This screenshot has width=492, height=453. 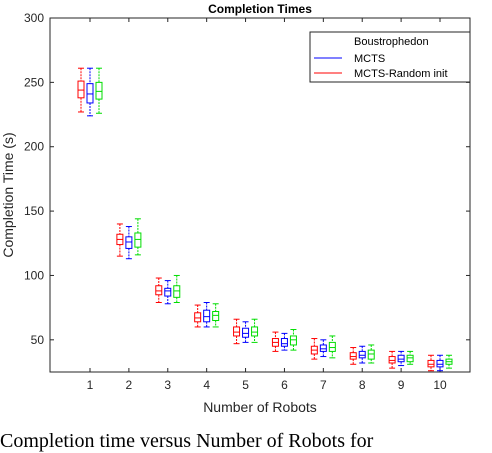 I want to click on x-axis-label: Number of Robots, so click(x=260, y=407).